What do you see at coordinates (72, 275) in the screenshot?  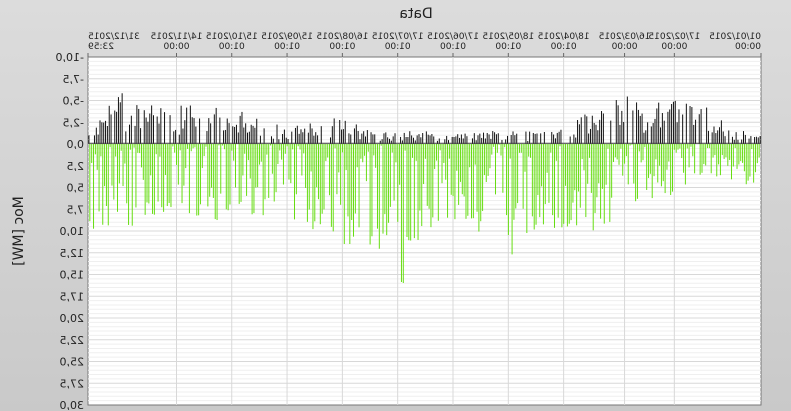 I see `y-tick-label: 15,0` at bounding box center [72, 275].